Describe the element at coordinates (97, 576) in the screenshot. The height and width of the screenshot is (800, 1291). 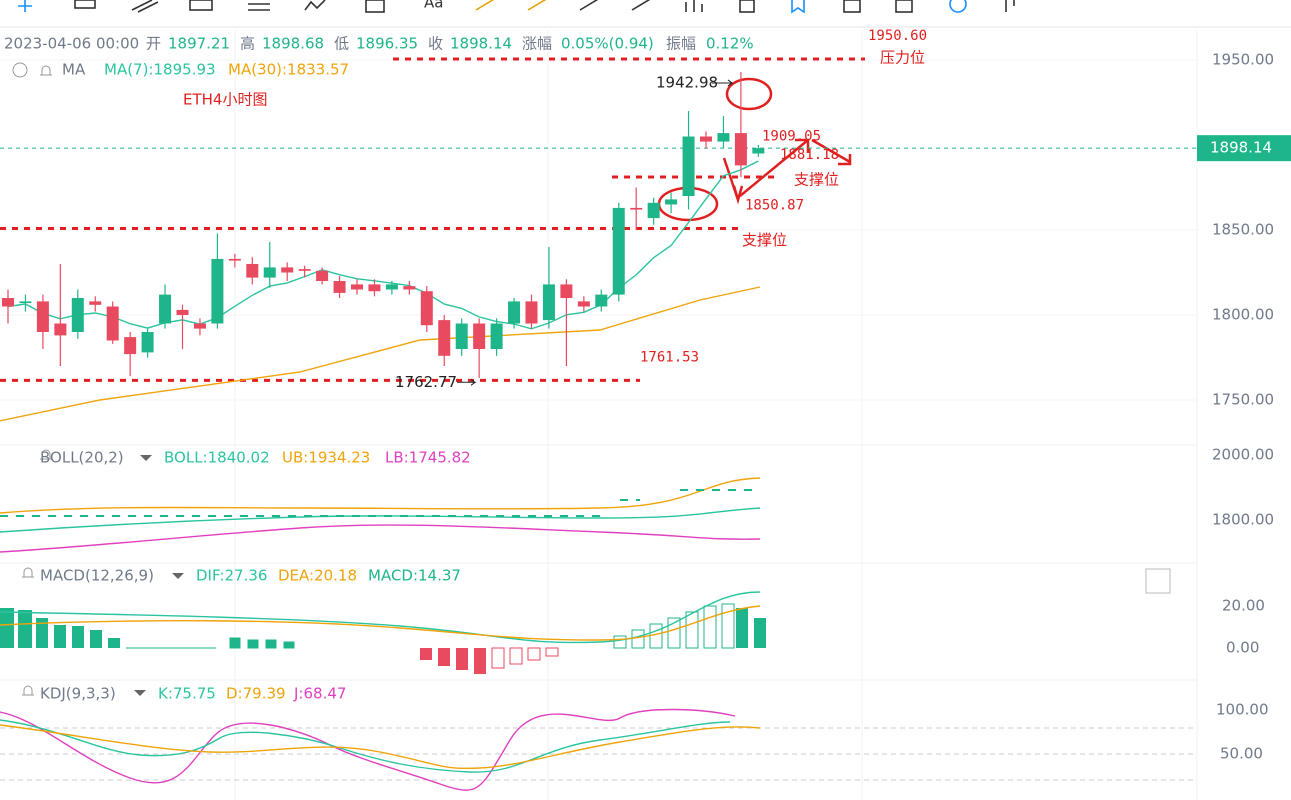
I see `macd-name: MACD(12,26,9)` at that location.